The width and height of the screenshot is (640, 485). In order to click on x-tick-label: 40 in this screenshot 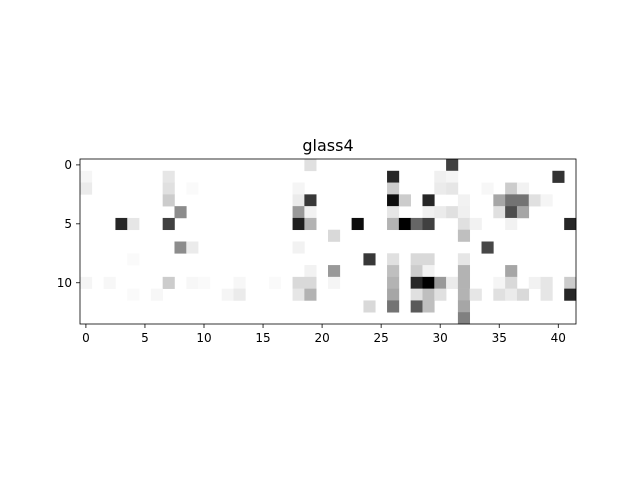, I will do `click(558, 338)`.